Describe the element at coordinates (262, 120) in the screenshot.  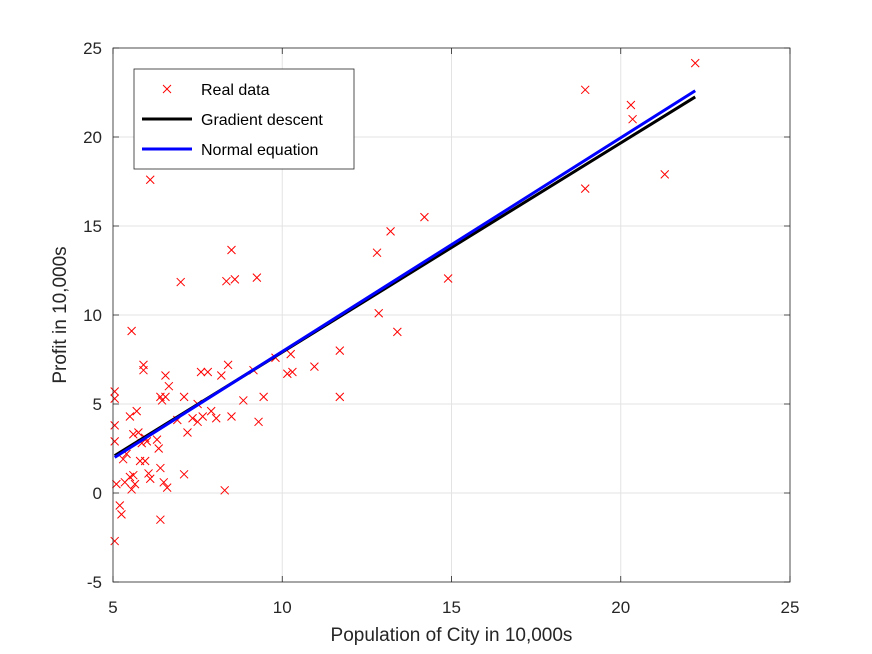
I see `legend-label-gradient-descent: Gradient descent` at that location.